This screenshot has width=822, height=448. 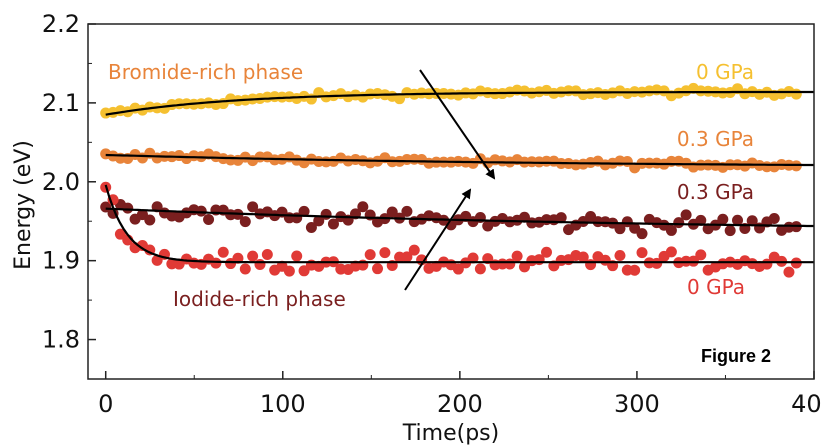 I want to click on y-axis-title: Energy (eV), so click(x=23, y=205).